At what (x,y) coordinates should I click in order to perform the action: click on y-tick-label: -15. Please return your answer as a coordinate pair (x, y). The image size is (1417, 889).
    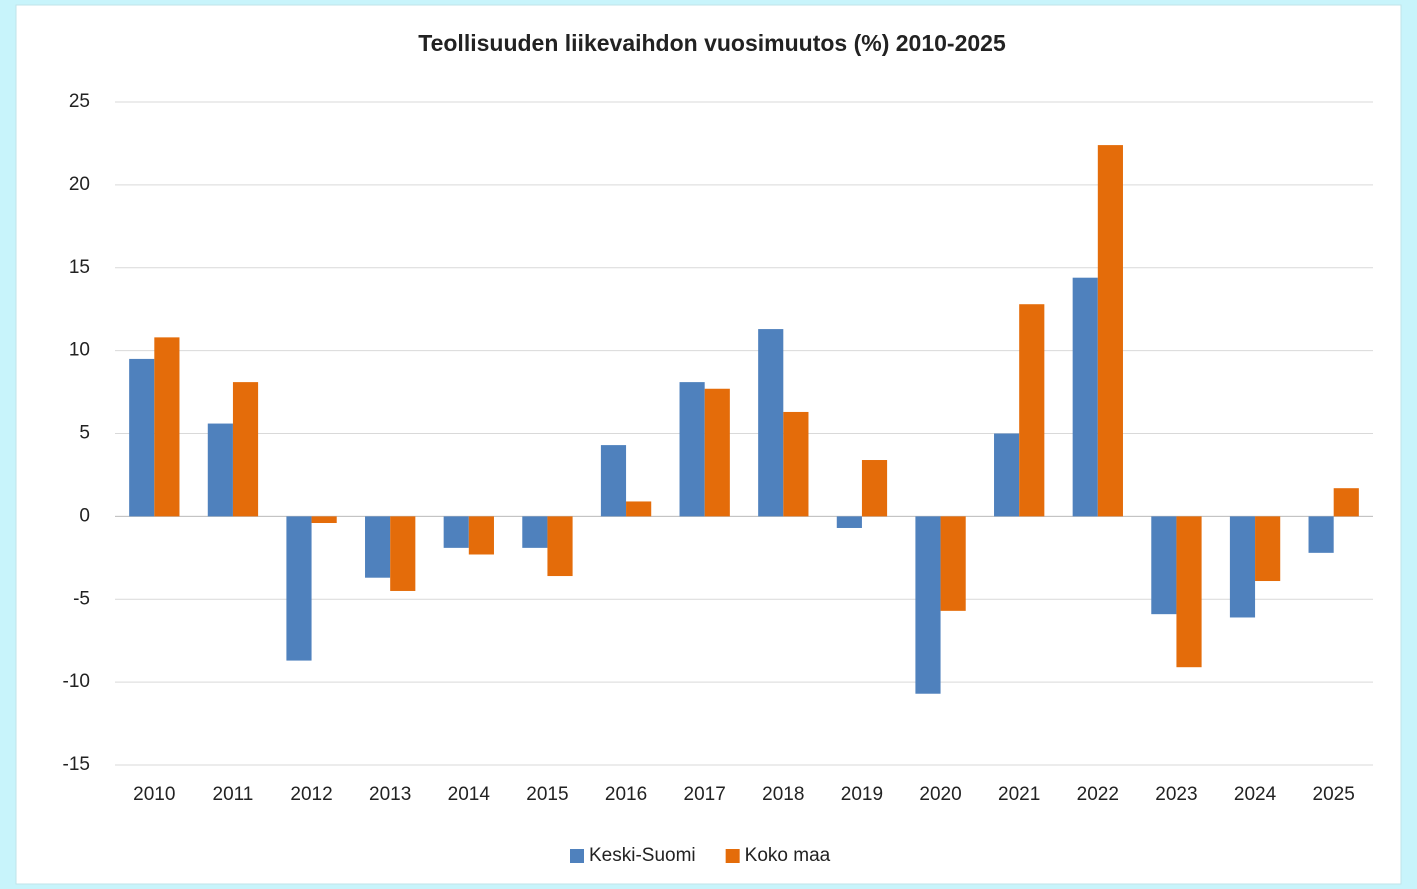
    Looking at the image, I should click on (76, 764).